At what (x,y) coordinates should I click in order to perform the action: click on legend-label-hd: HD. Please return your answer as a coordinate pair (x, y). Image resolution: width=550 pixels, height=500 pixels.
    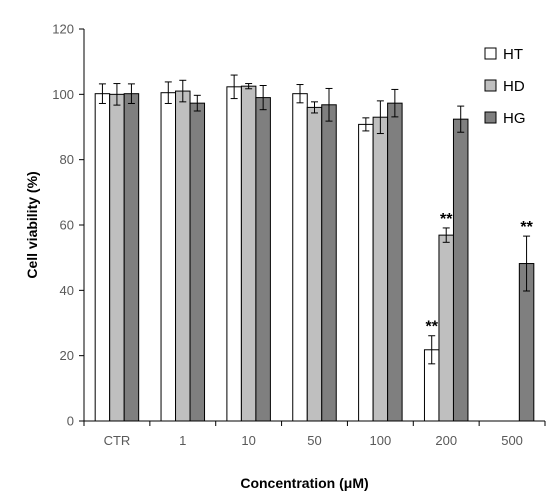
    Looking at the image, I should click on (514, 86).